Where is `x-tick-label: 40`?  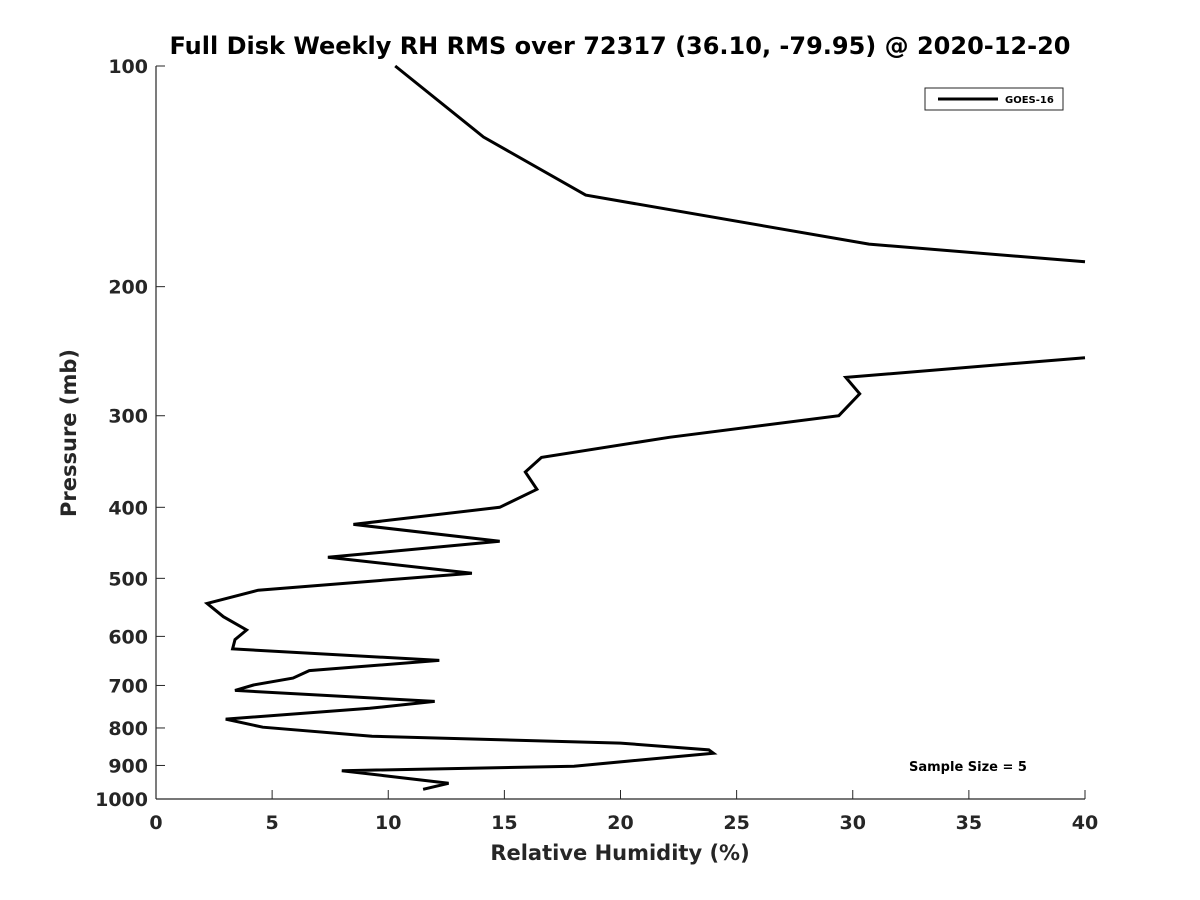 x-tick-label: 40 is located at coordinates (1085, 823).